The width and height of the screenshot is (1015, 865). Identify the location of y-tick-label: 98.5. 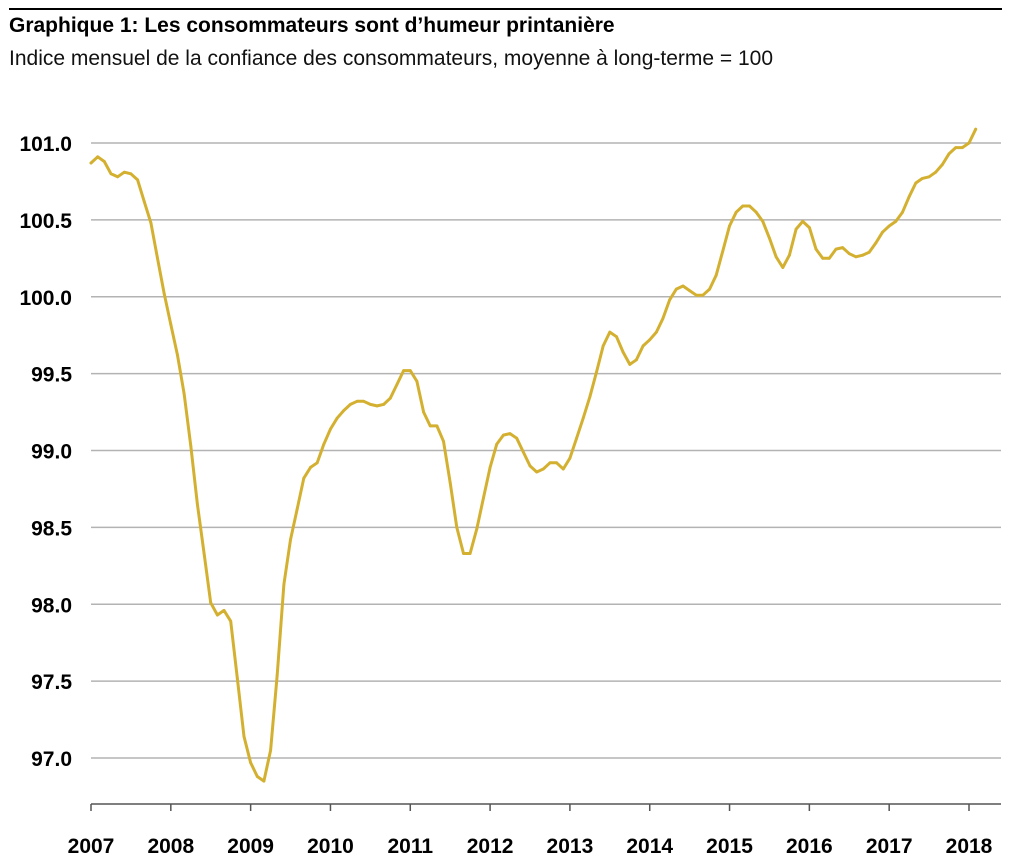
(51, 528).